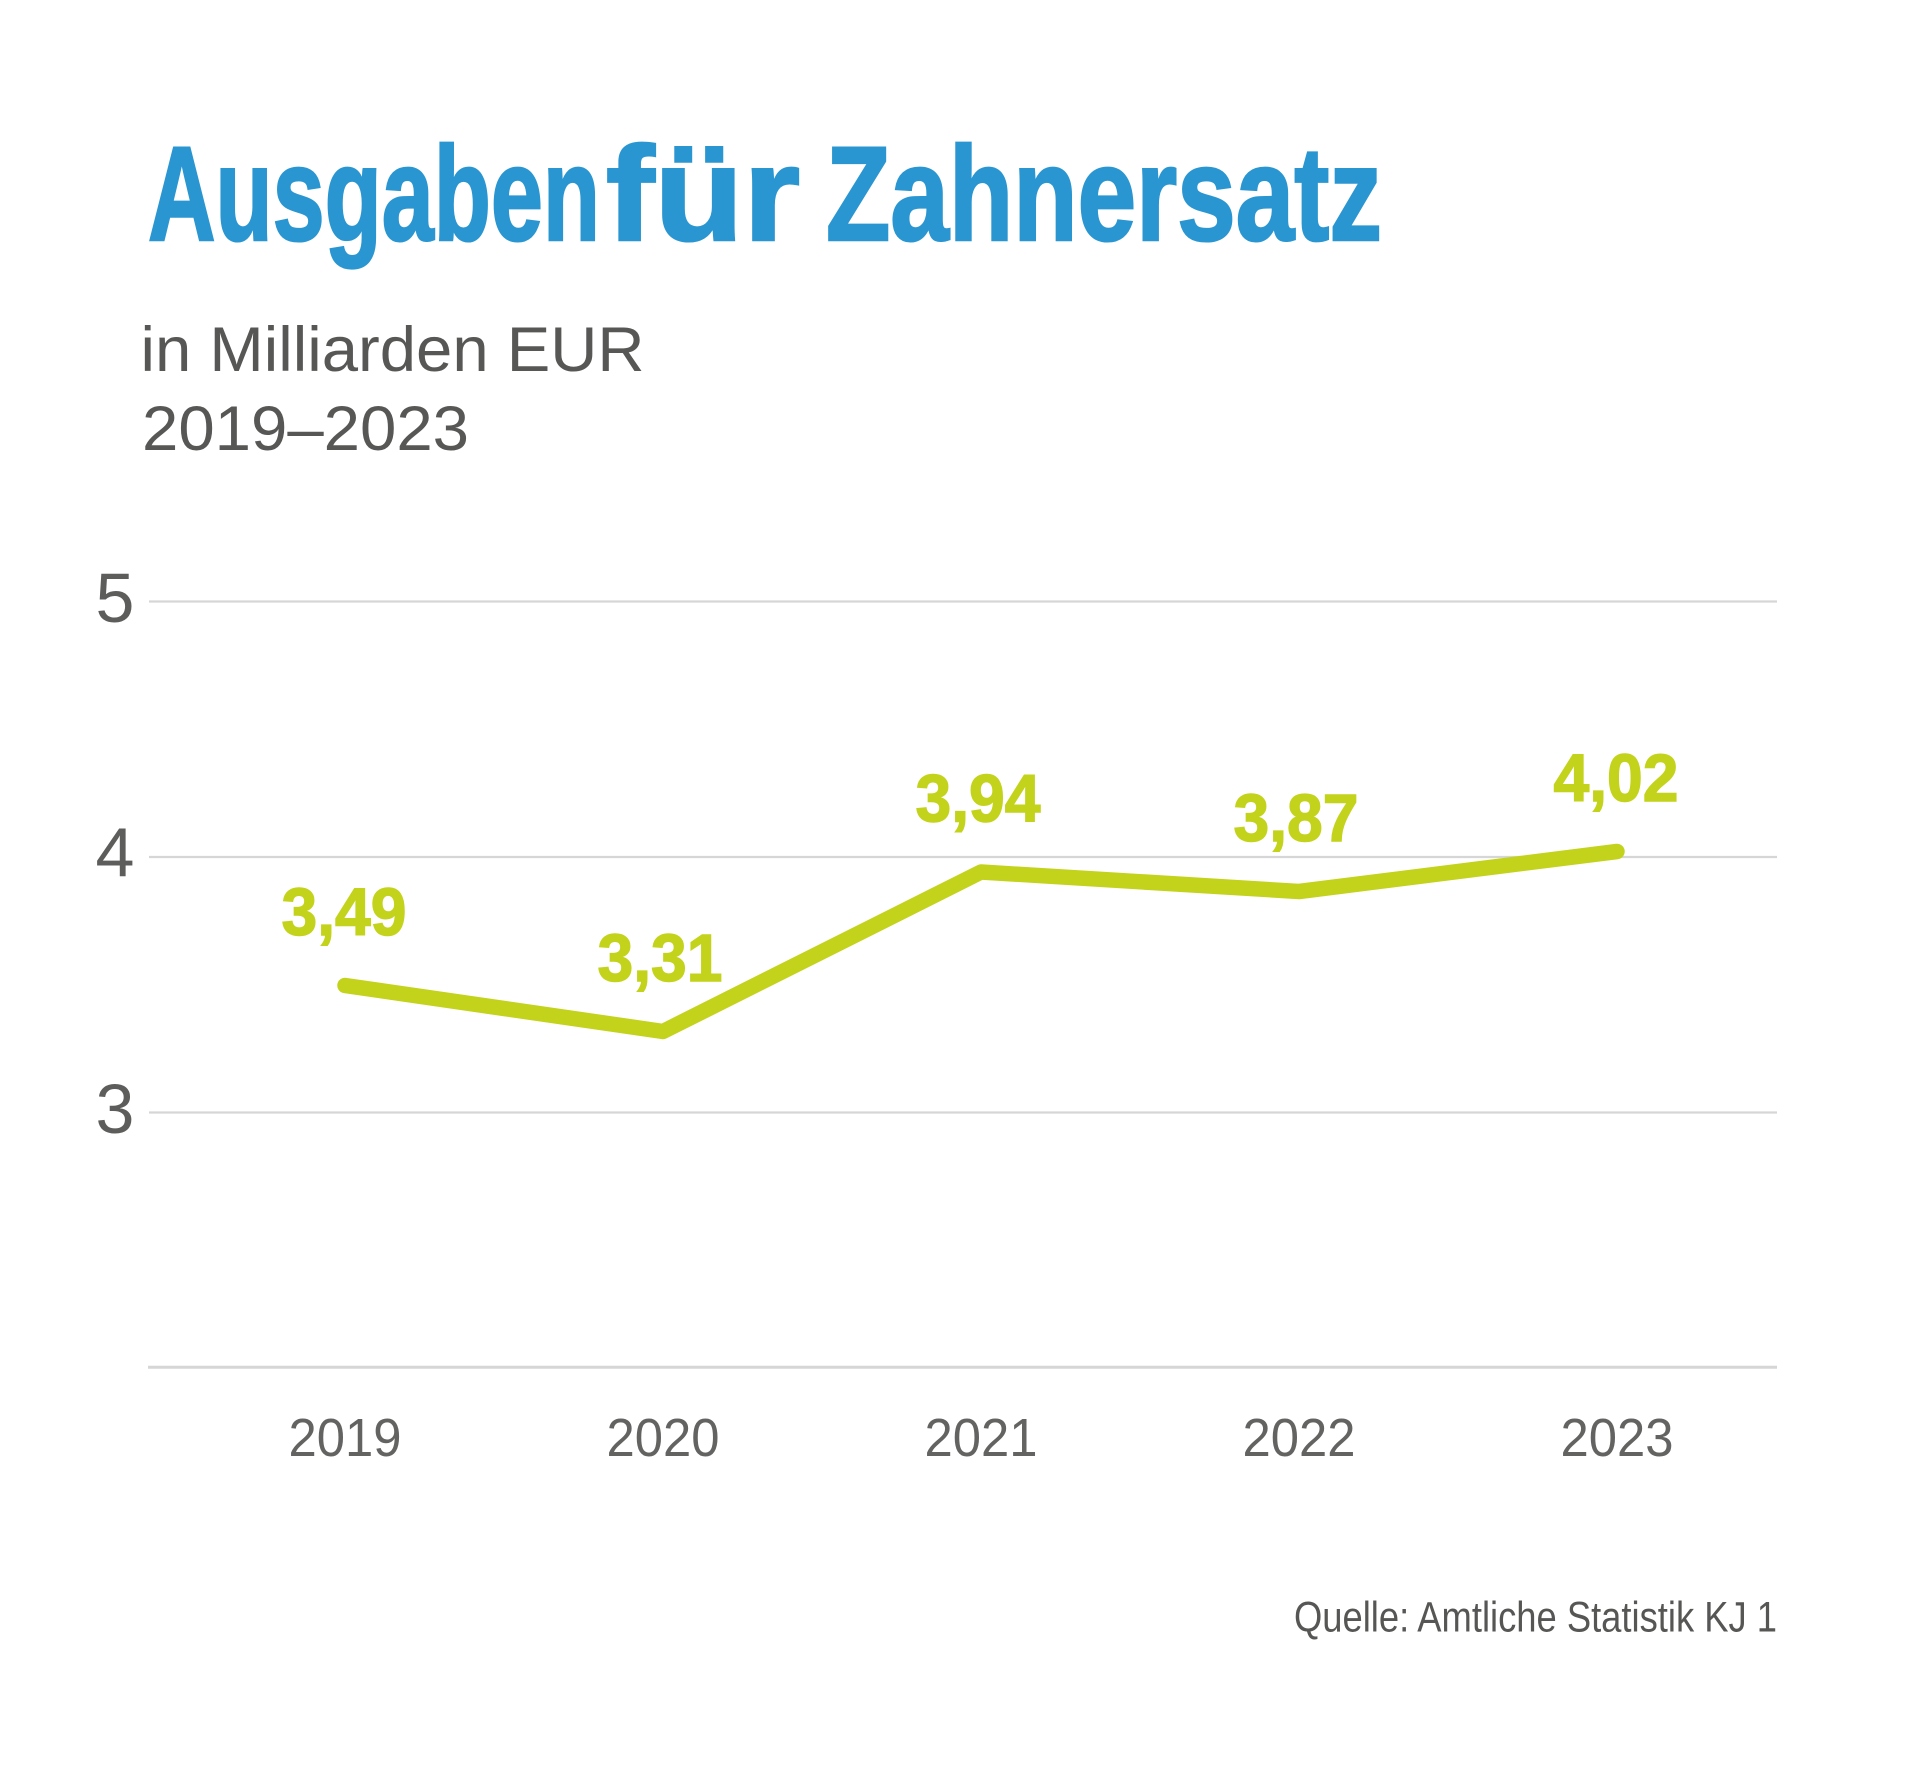 The height and width of the screenshot is (1781, 1920). What do you see at coordinates (660, 958) in the screenshot?
I see `svg-text: 3,31` at bounding box center [660, 958].